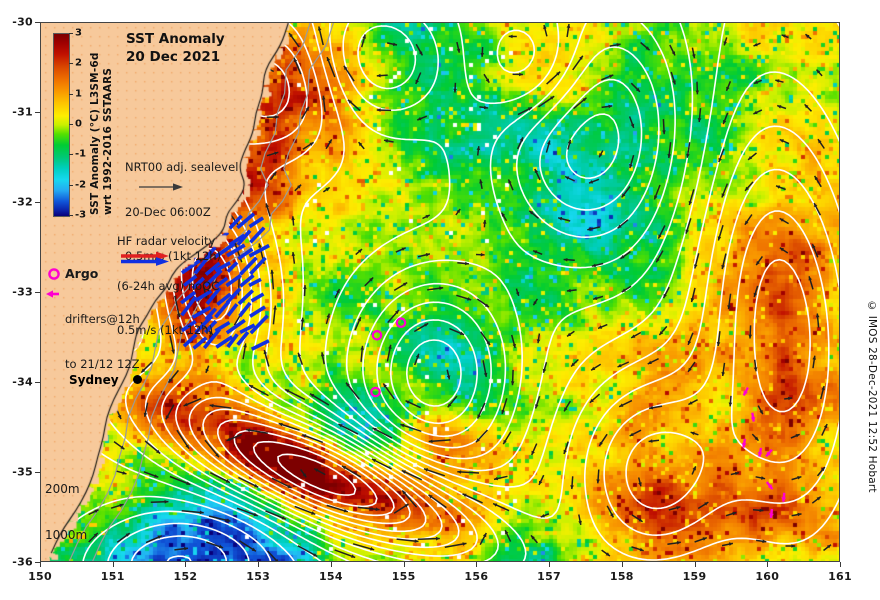 This screenshot has height=600, width=880. Describe the element at coordinates (22, 292) in the screenshot. I see `y-tick-label: -33` at that location.